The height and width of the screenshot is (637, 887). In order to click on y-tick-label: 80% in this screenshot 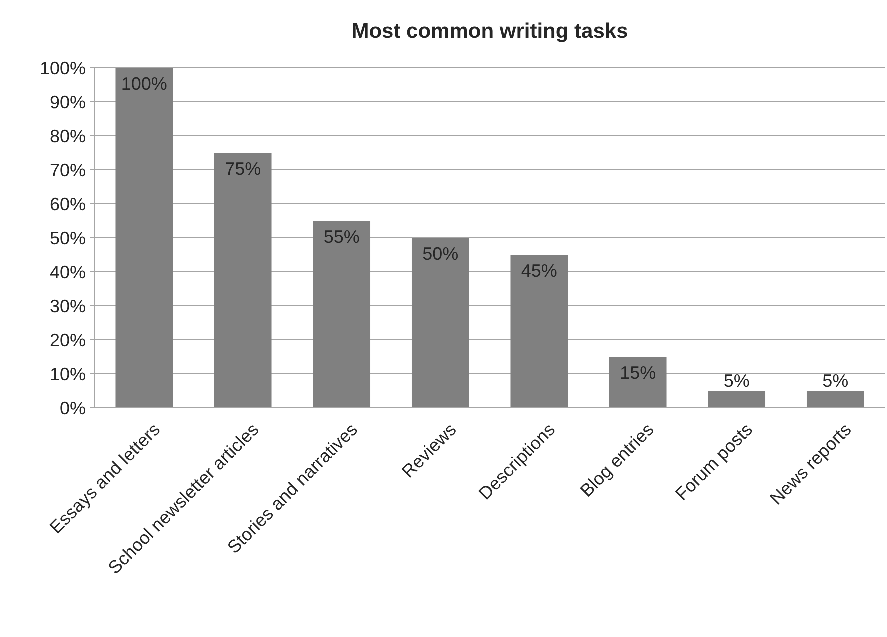, I will do `click(68, 136)`.